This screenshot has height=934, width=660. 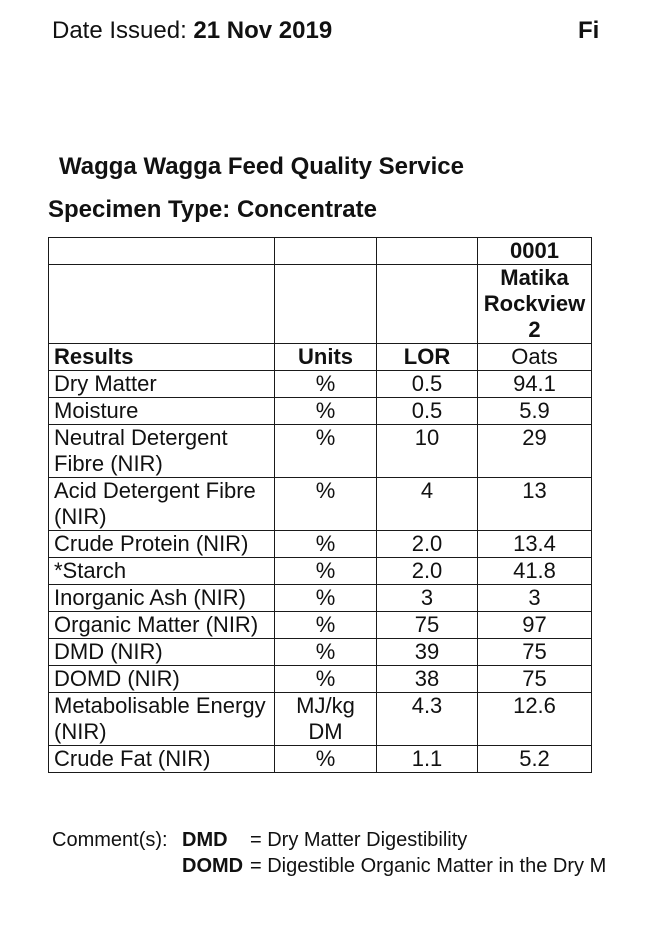 I want to click on value-cell: 94.1, so click(x=534, y=384).